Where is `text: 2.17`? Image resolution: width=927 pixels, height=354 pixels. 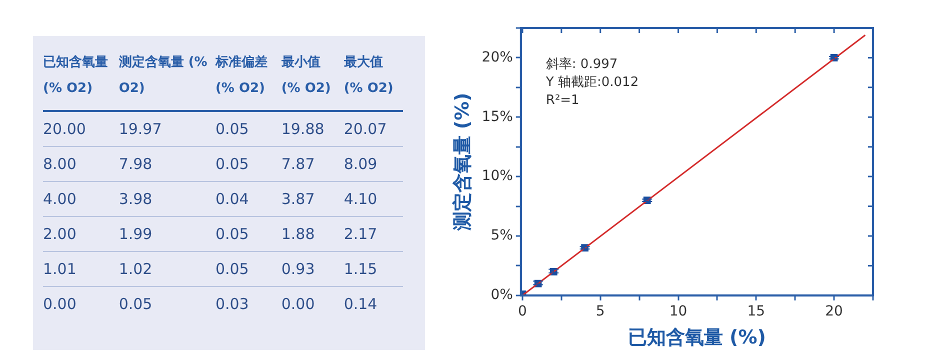 text: 2.17 is located at coordinates (361, 234).